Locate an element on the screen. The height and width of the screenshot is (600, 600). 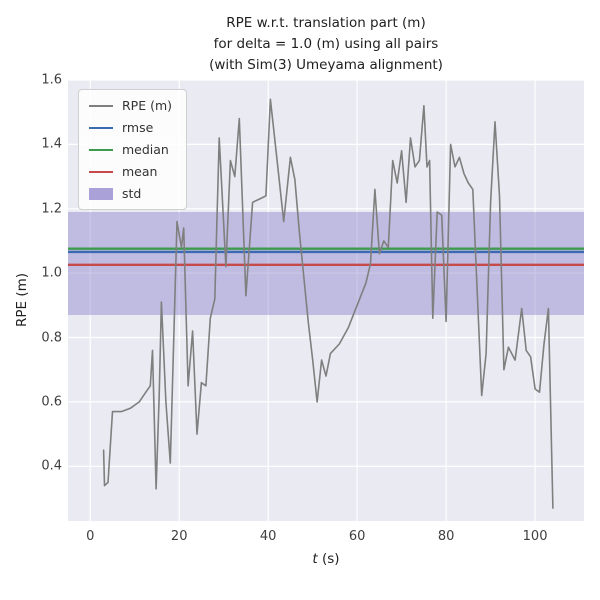
legend-item-std: std is located at coordinates (130, 193).